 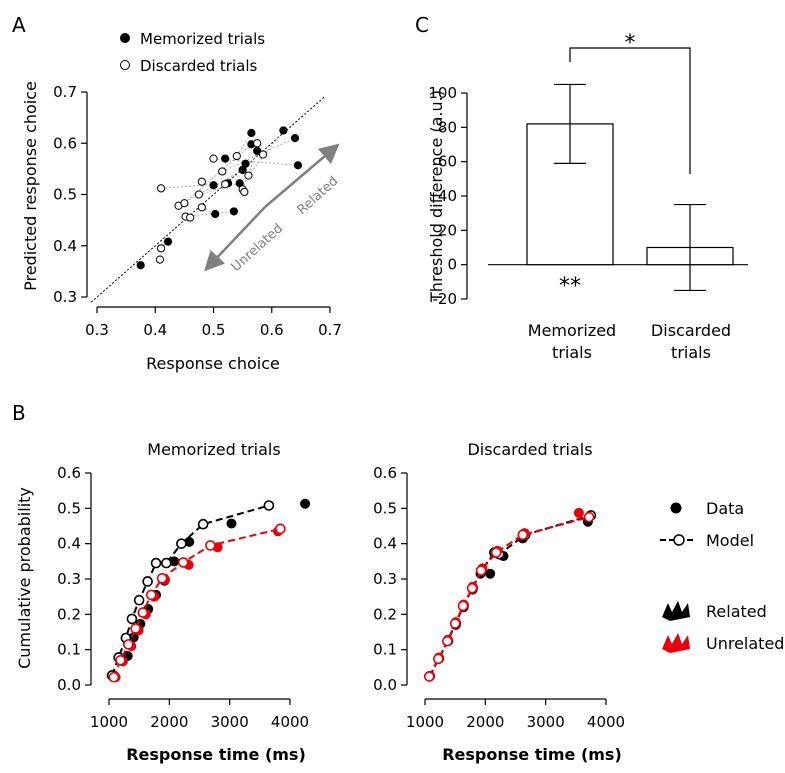 I want to click on panel-a-y-tick-label: 0.4, so click(x=65, y=246).